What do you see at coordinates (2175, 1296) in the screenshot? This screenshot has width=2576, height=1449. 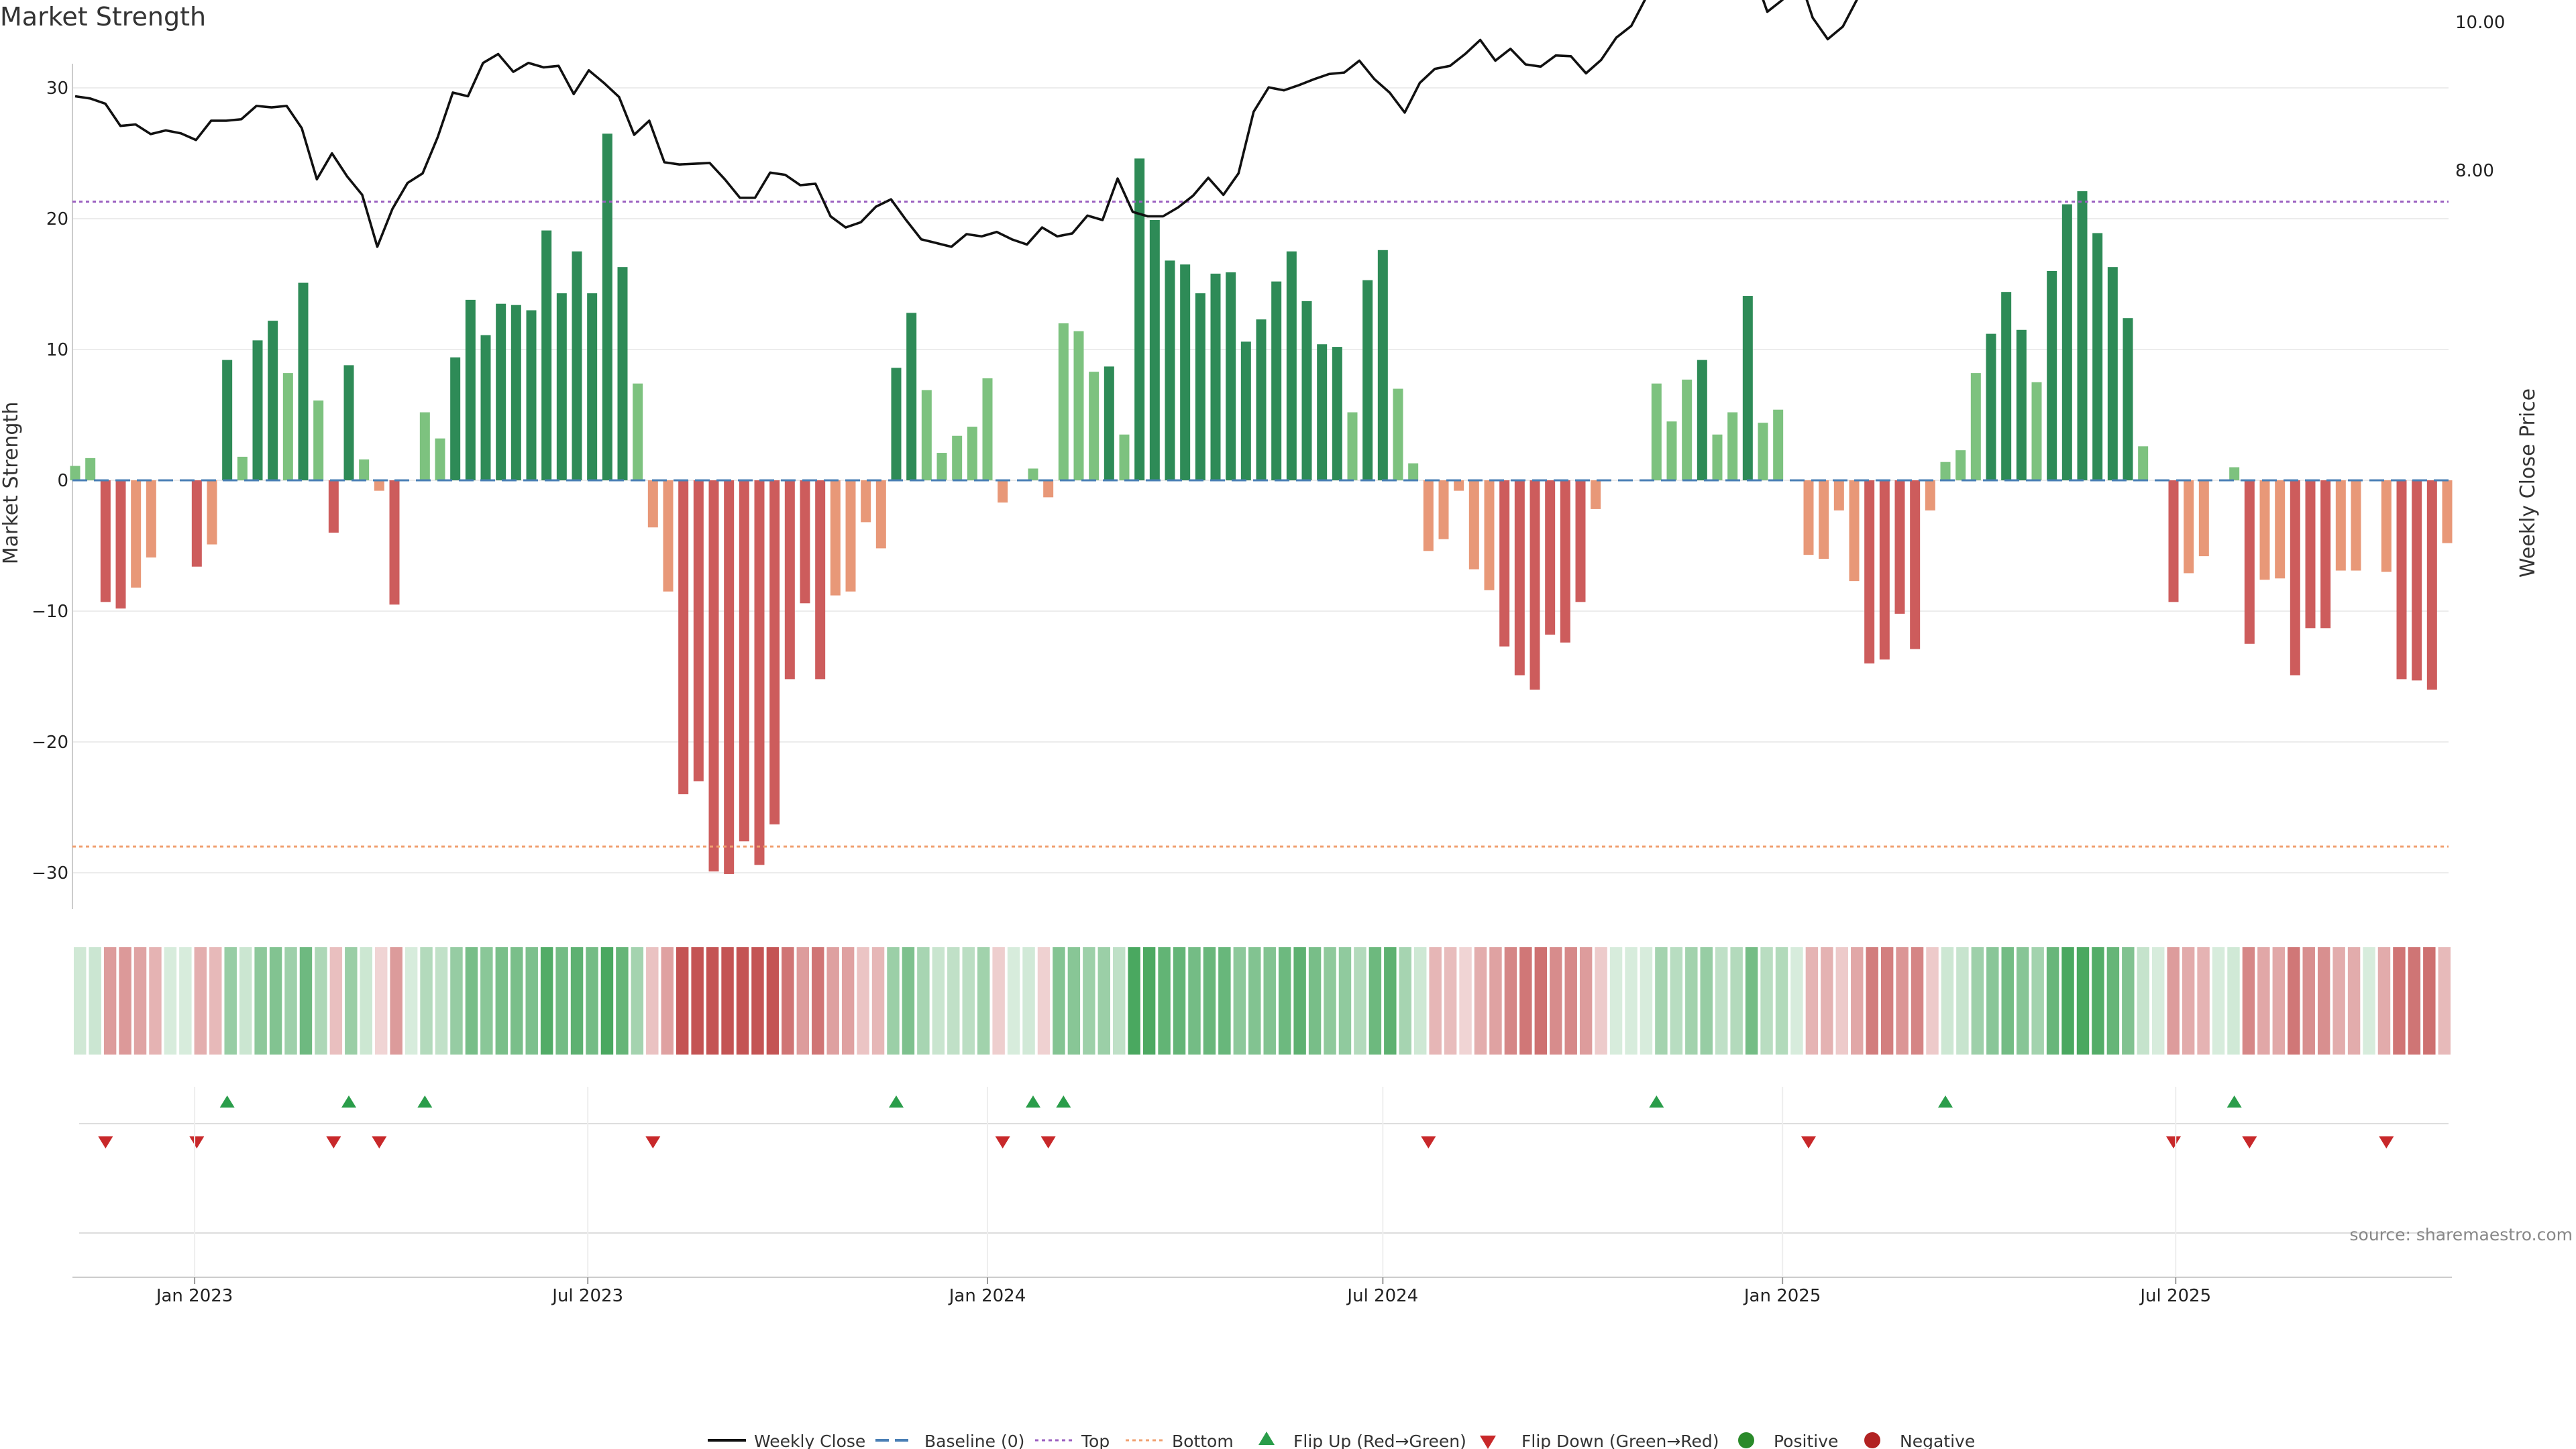 I see `time-tick-label: Jul 2025` at bounding box center [2175, 1296].